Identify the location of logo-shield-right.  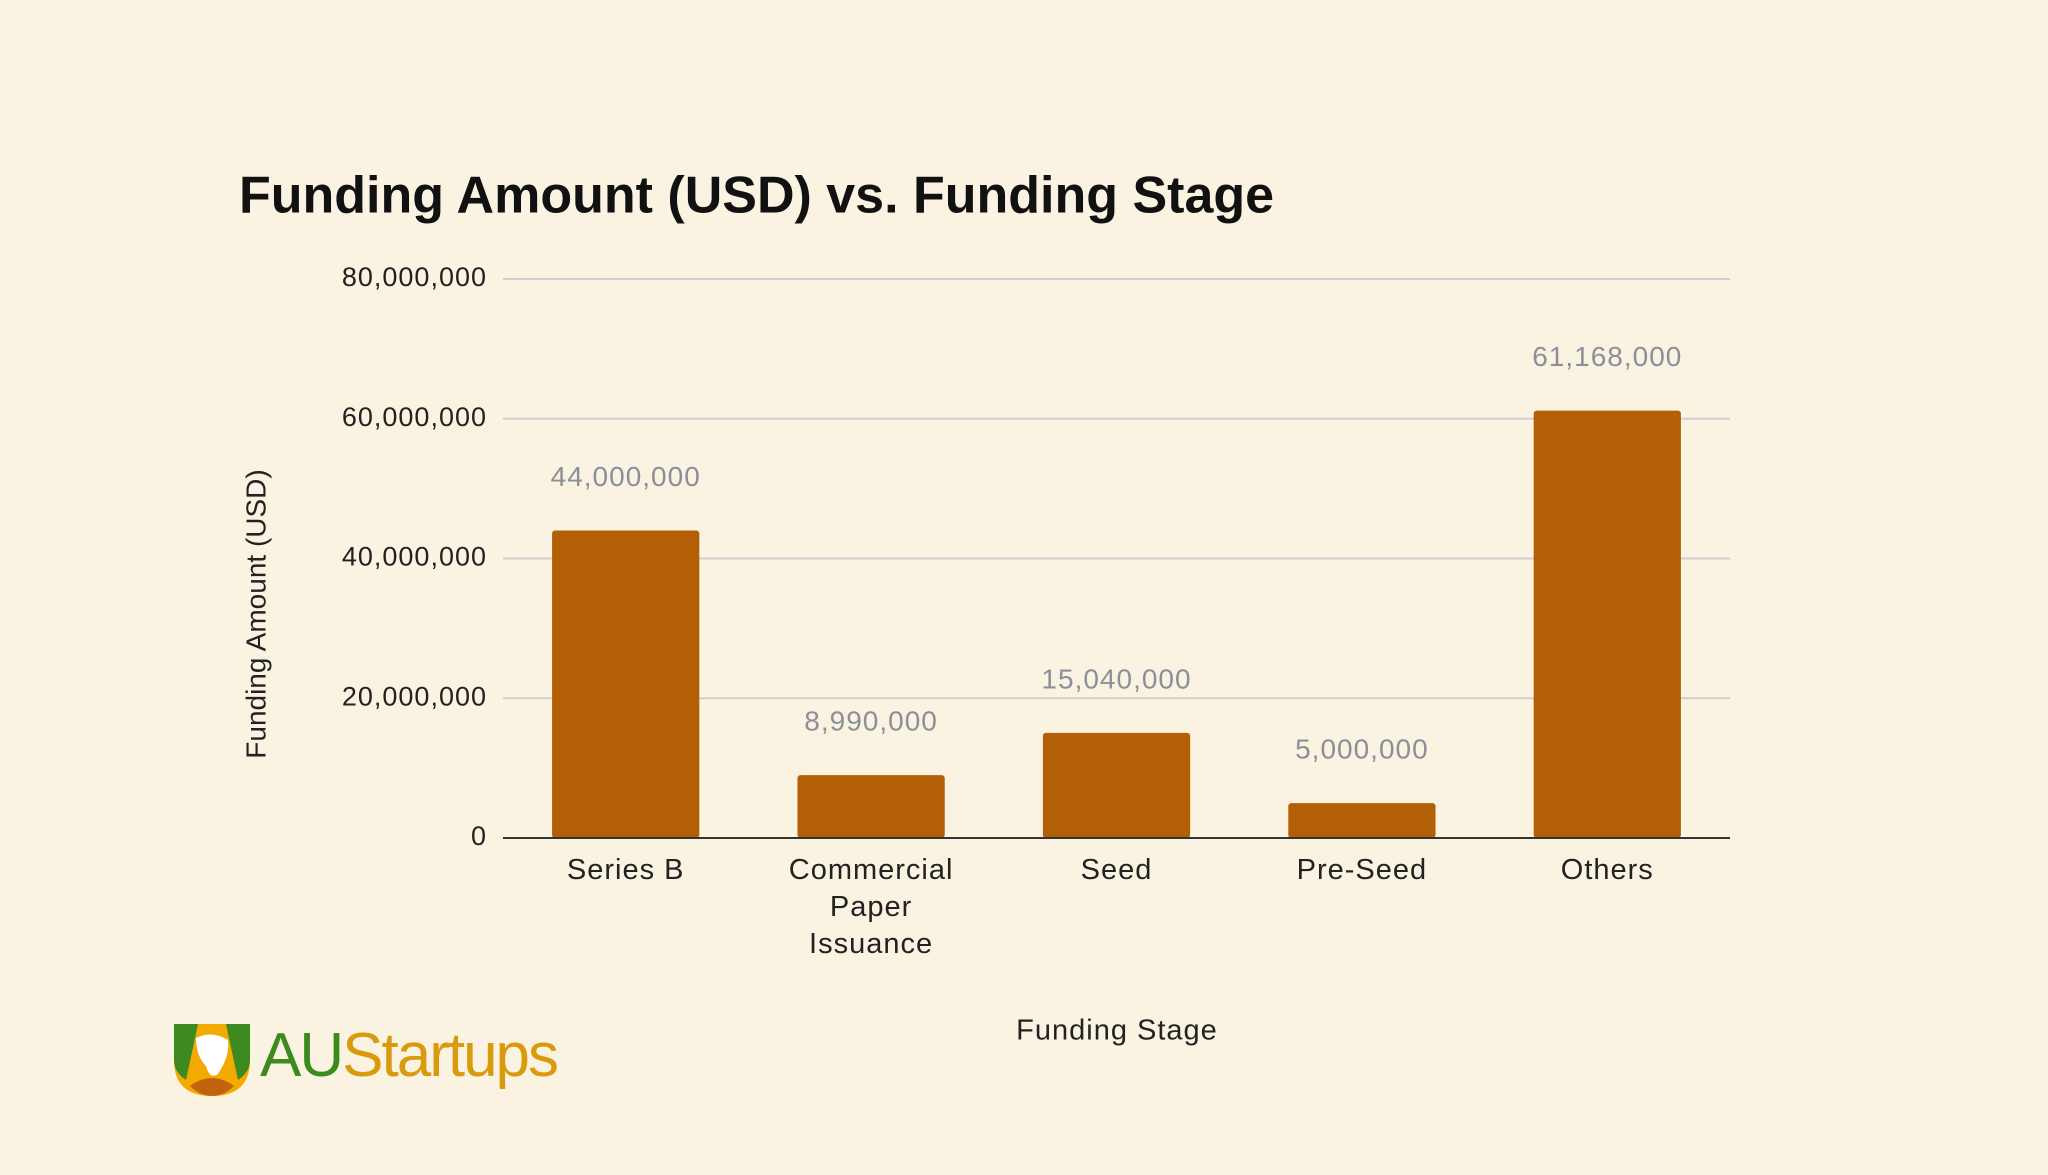
(238, 1052).